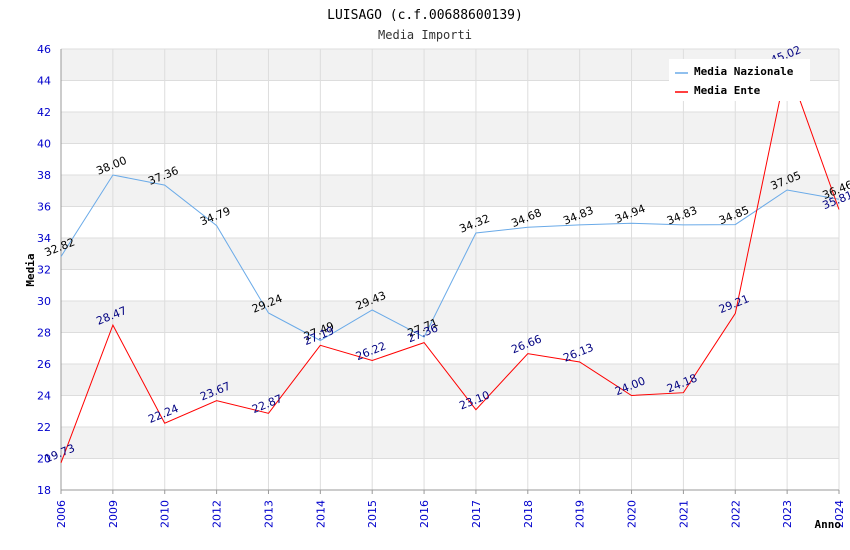  I want to click on y-tick-label: 26, so click(44, 364).